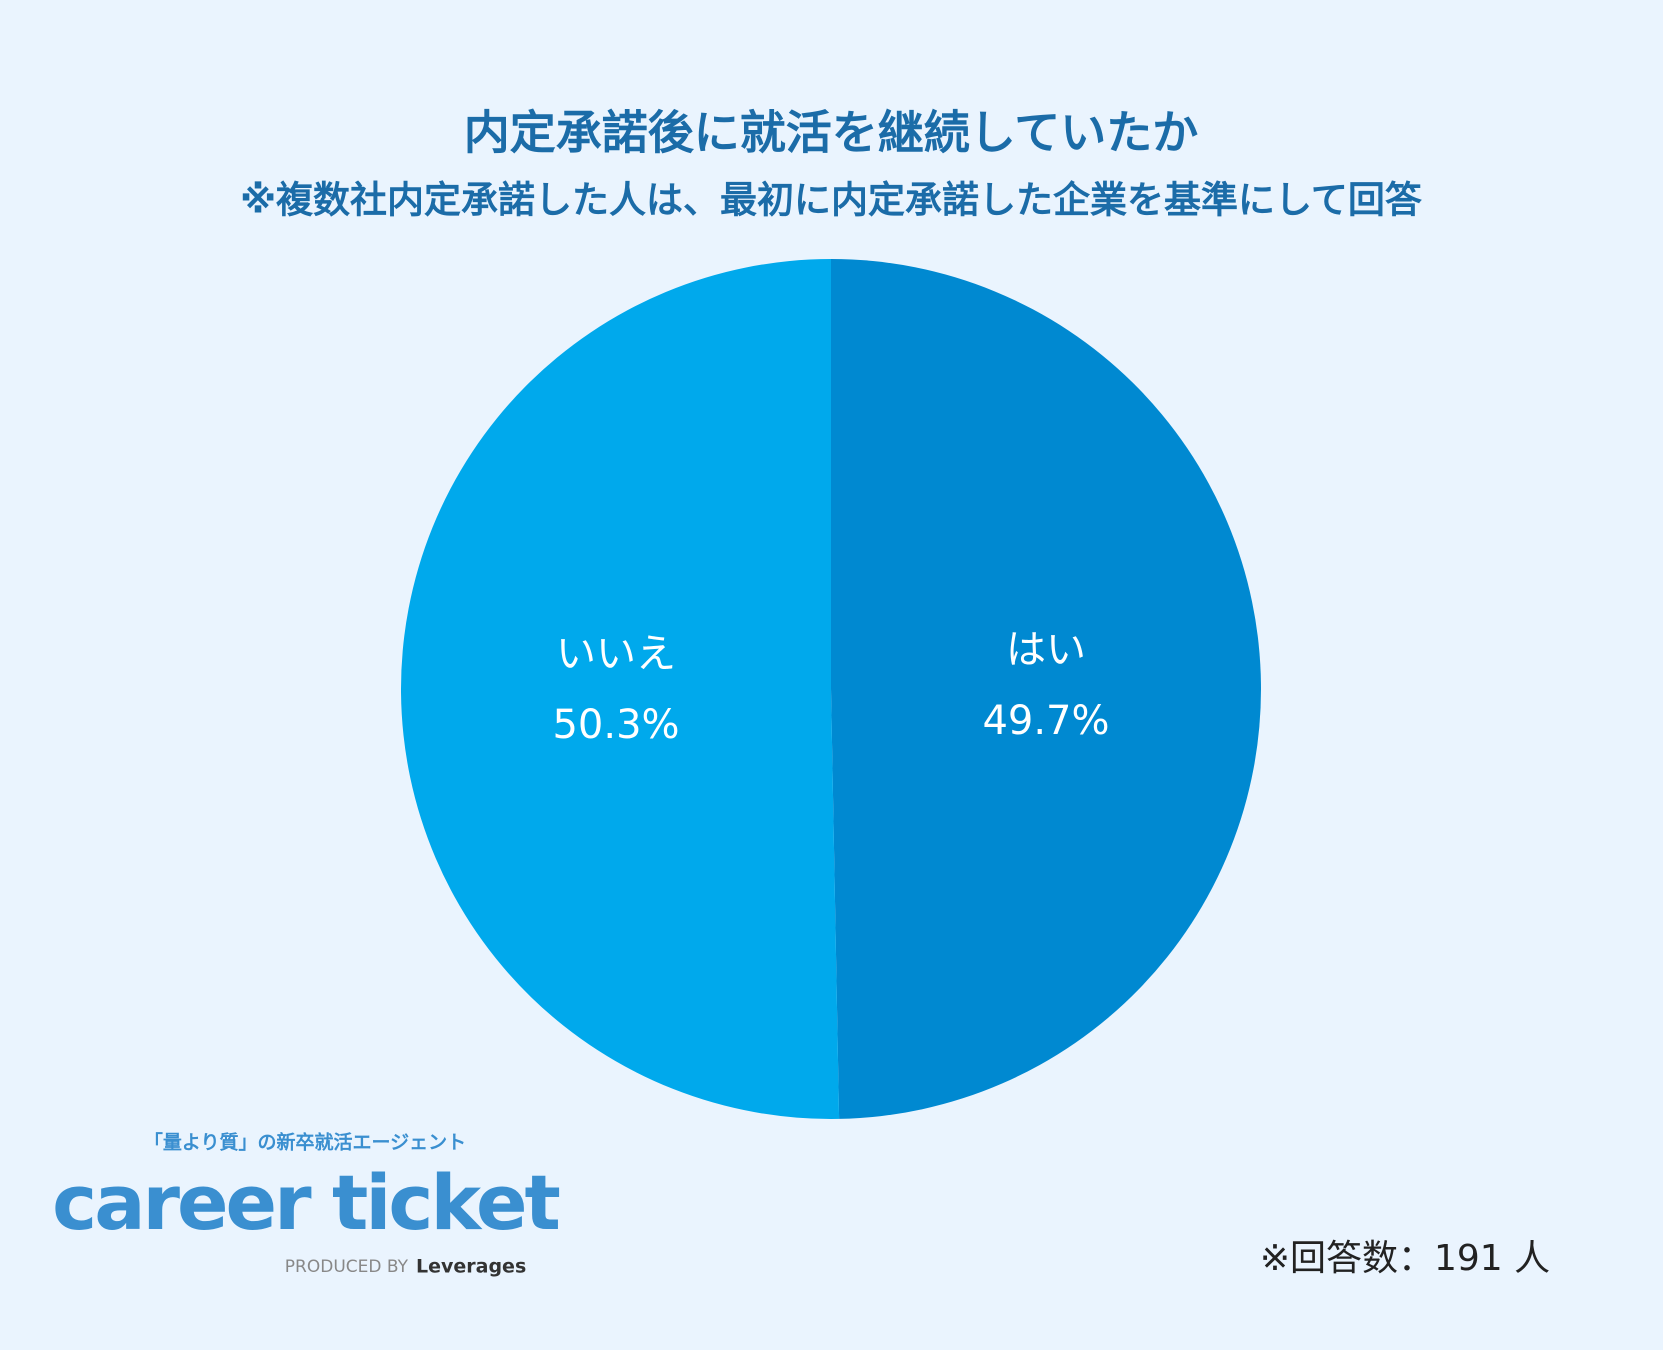 The width and height of the screenshot is (1663, 1350). I want to click on value-label: 50.3%, so click(615, 725).